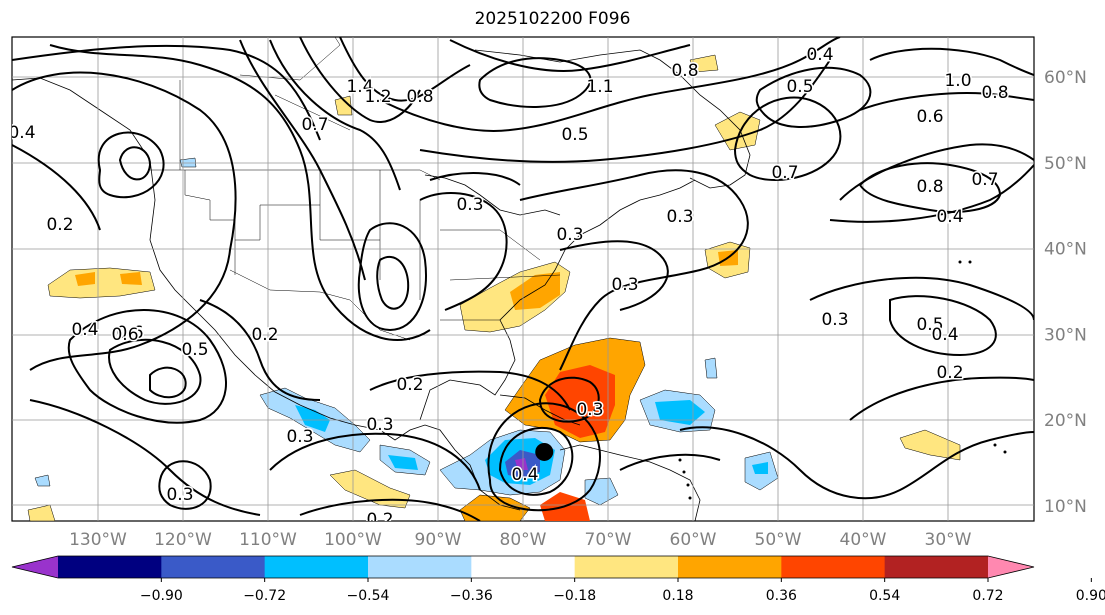  Describe the element at coordinates (677, 596) in the screenshot. I see `colorbar-tick-label: 0.18` at that location.